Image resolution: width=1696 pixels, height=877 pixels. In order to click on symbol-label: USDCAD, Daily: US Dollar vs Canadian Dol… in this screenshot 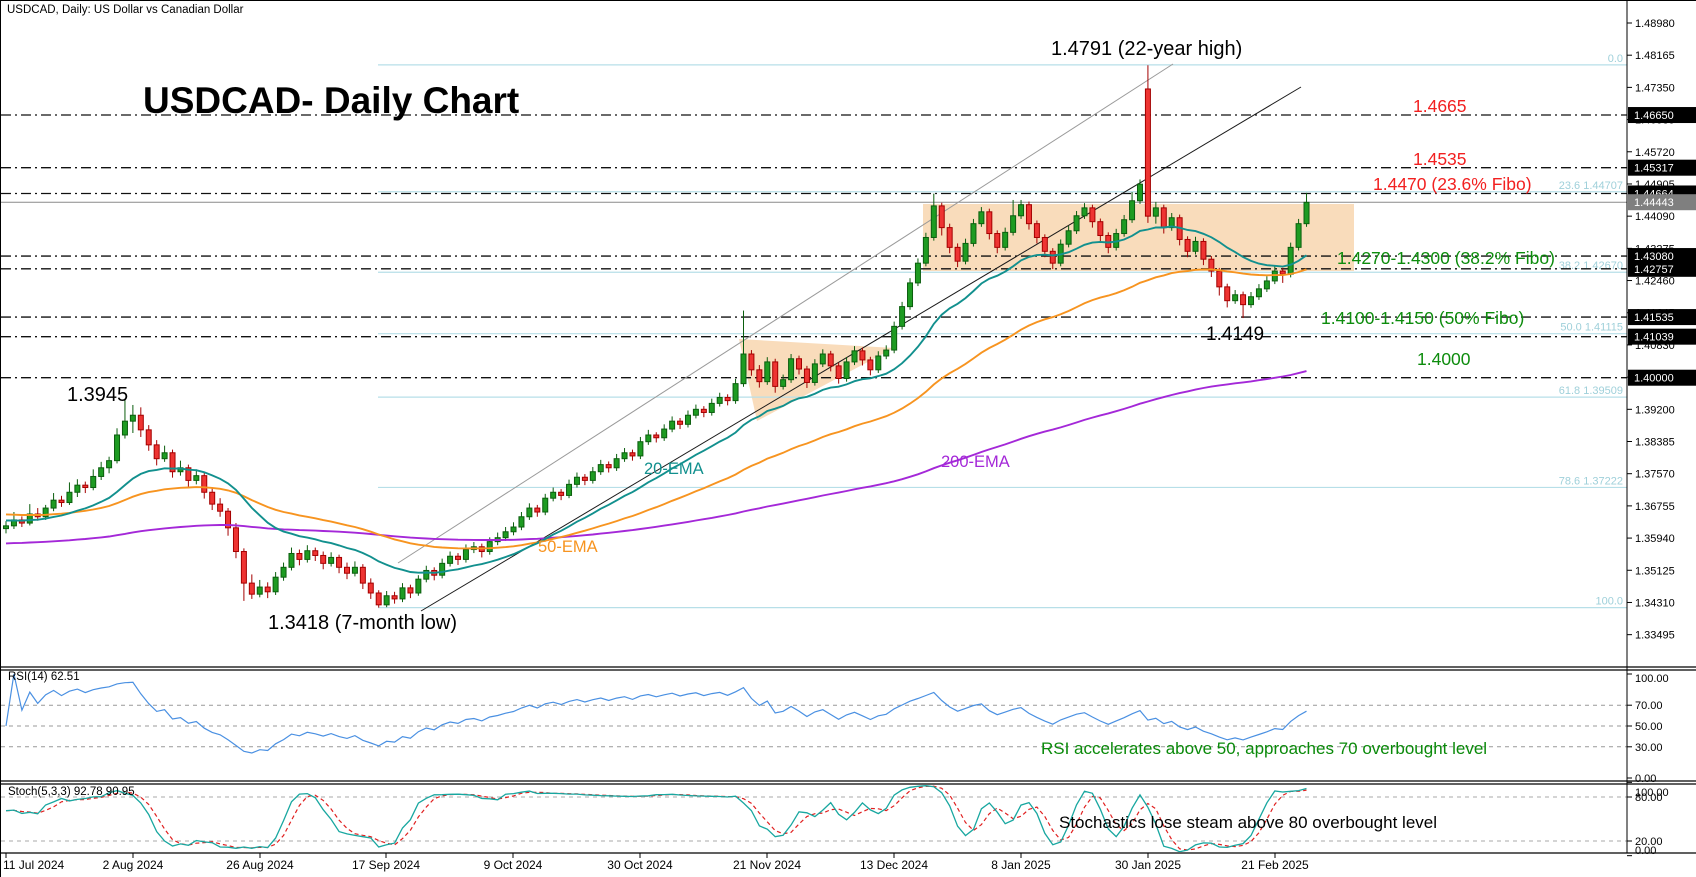, I will do `click(125, 10)`.